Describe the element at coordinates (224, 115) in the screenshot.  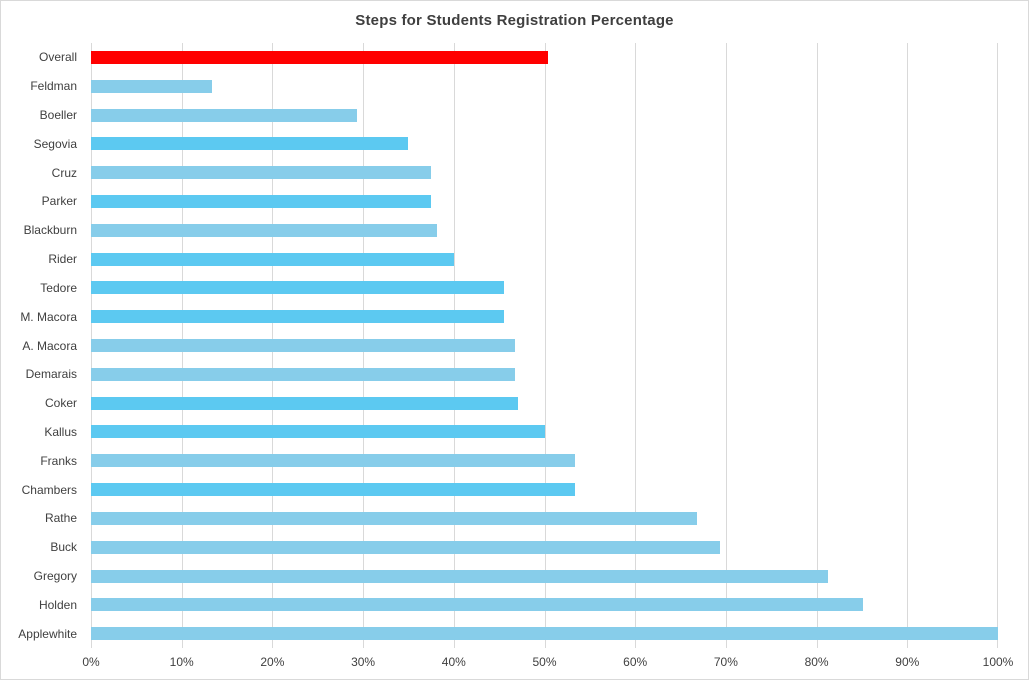
I see `bar-boeller` at that location.